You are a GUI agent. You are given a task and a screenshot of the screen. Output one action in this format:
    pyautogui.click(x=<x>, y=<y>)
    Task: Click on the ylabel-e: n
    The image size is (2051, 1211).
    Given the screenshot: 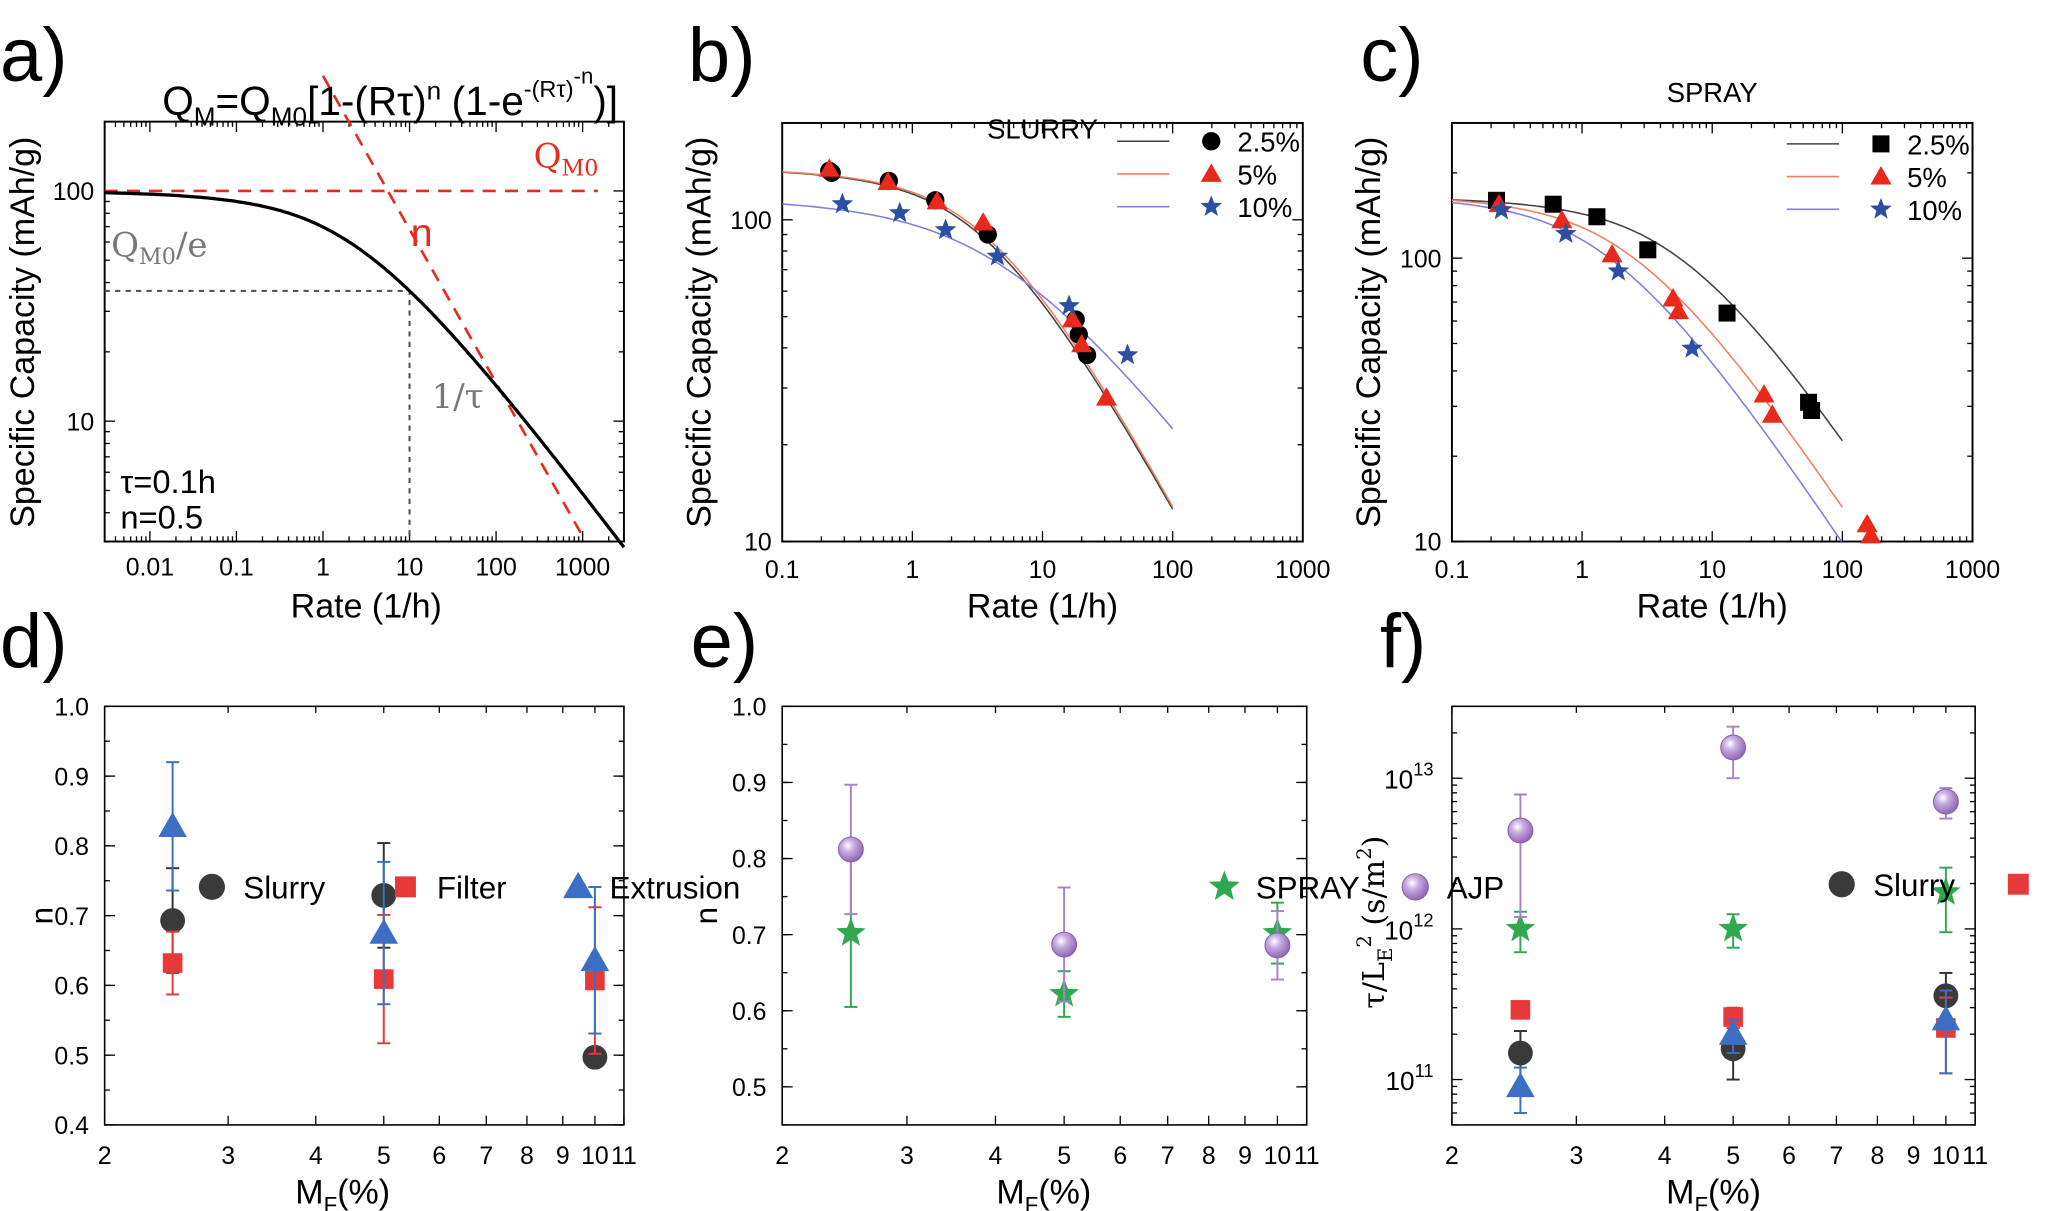 What is the action you would take?
    pyautogui.click(x=706, y=915)
    